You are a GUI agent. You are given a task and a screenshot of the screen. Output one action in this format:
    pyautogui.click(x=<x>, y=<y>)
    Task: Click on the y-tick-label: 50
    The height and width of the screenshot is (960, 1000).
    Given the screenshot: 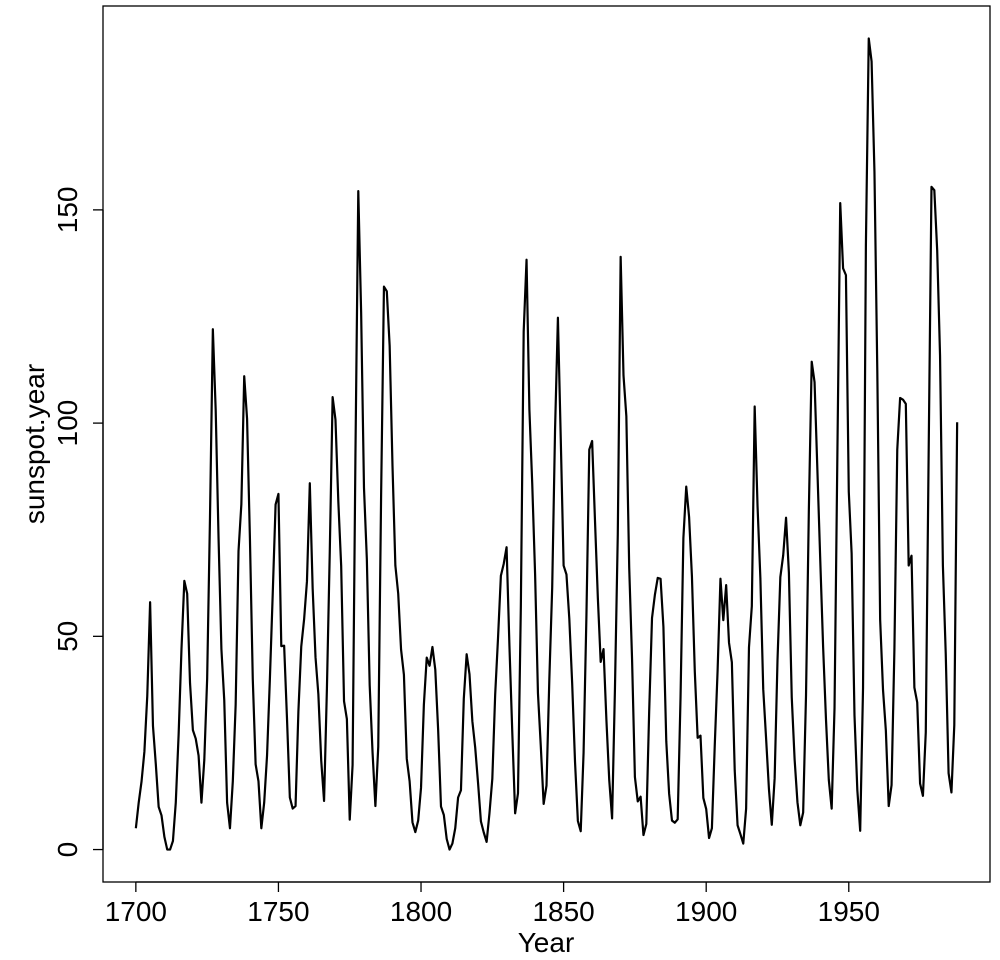 What is the action you would take?
    pyautogui.click(x=67, y=636)
    